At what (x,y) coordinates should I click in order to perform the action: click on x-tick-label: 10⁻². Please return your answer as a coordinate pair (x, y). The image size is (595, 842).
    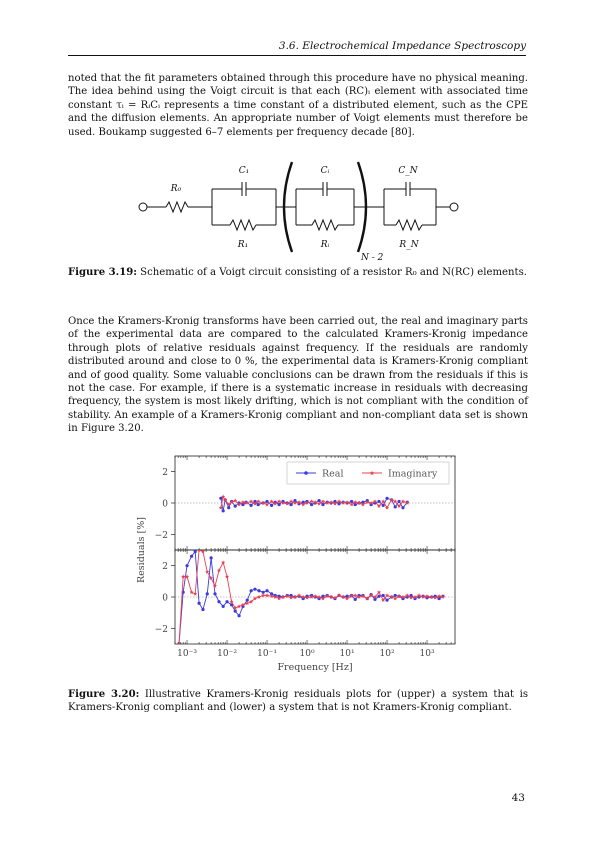
    Looking at the image, I should click on (227, 654).